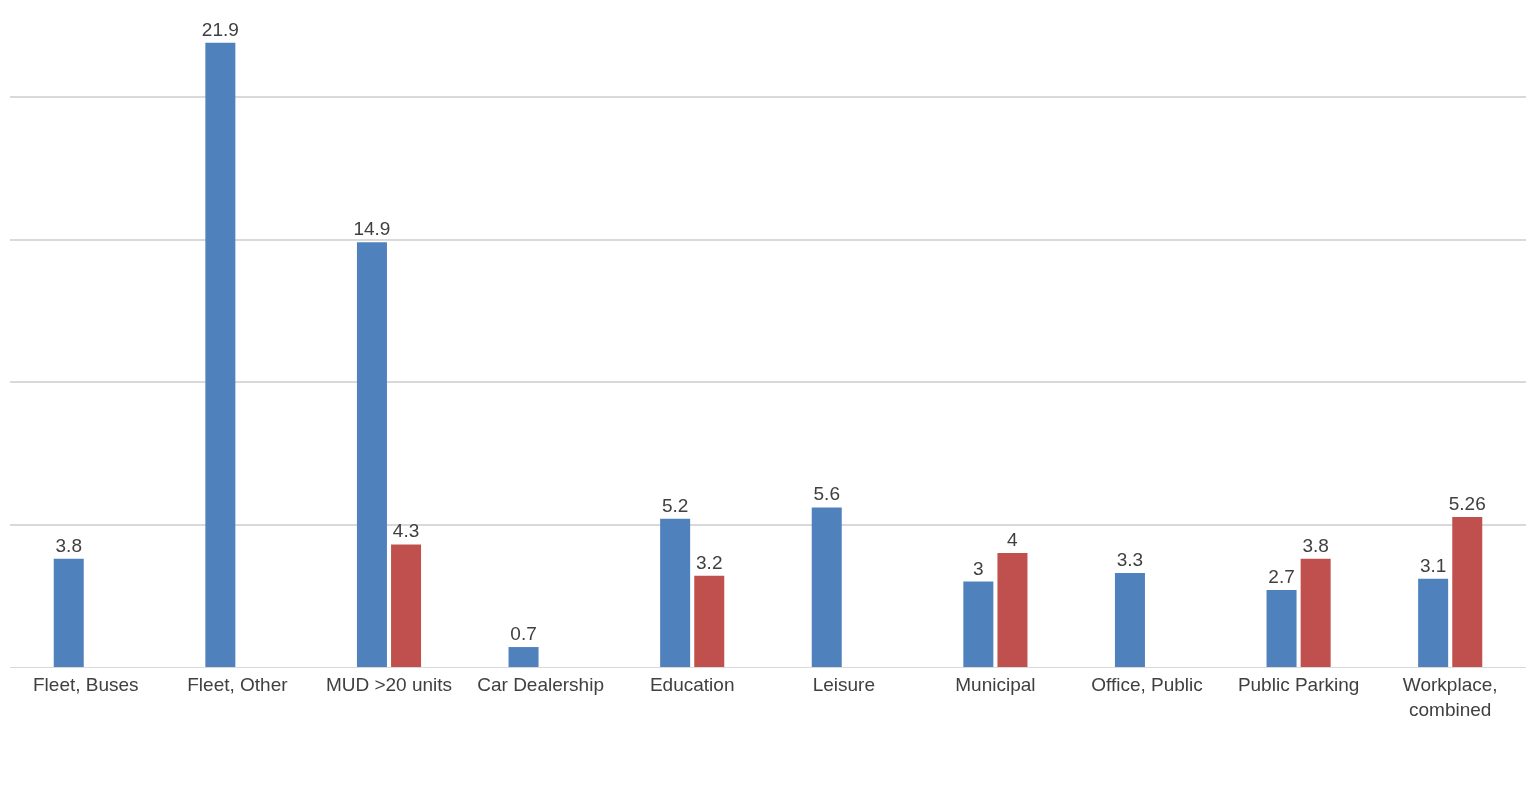  What do you see at coordinates (978, 568) in the screenshot?
I see `data-label: 3` at bounding box center [978, 568].